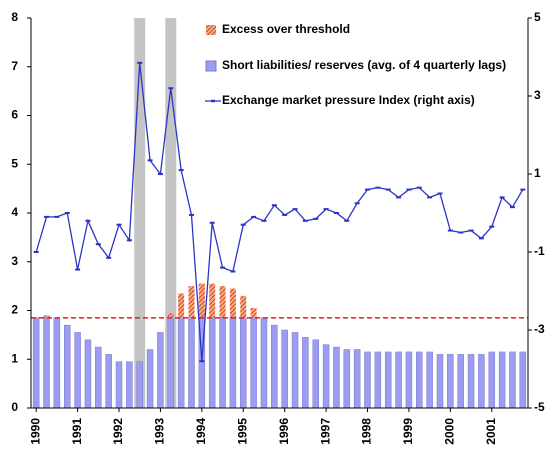 The height and width of the screenshot is (462, 549). I want to click on x-tick-label: 1999, so click(408, 431).